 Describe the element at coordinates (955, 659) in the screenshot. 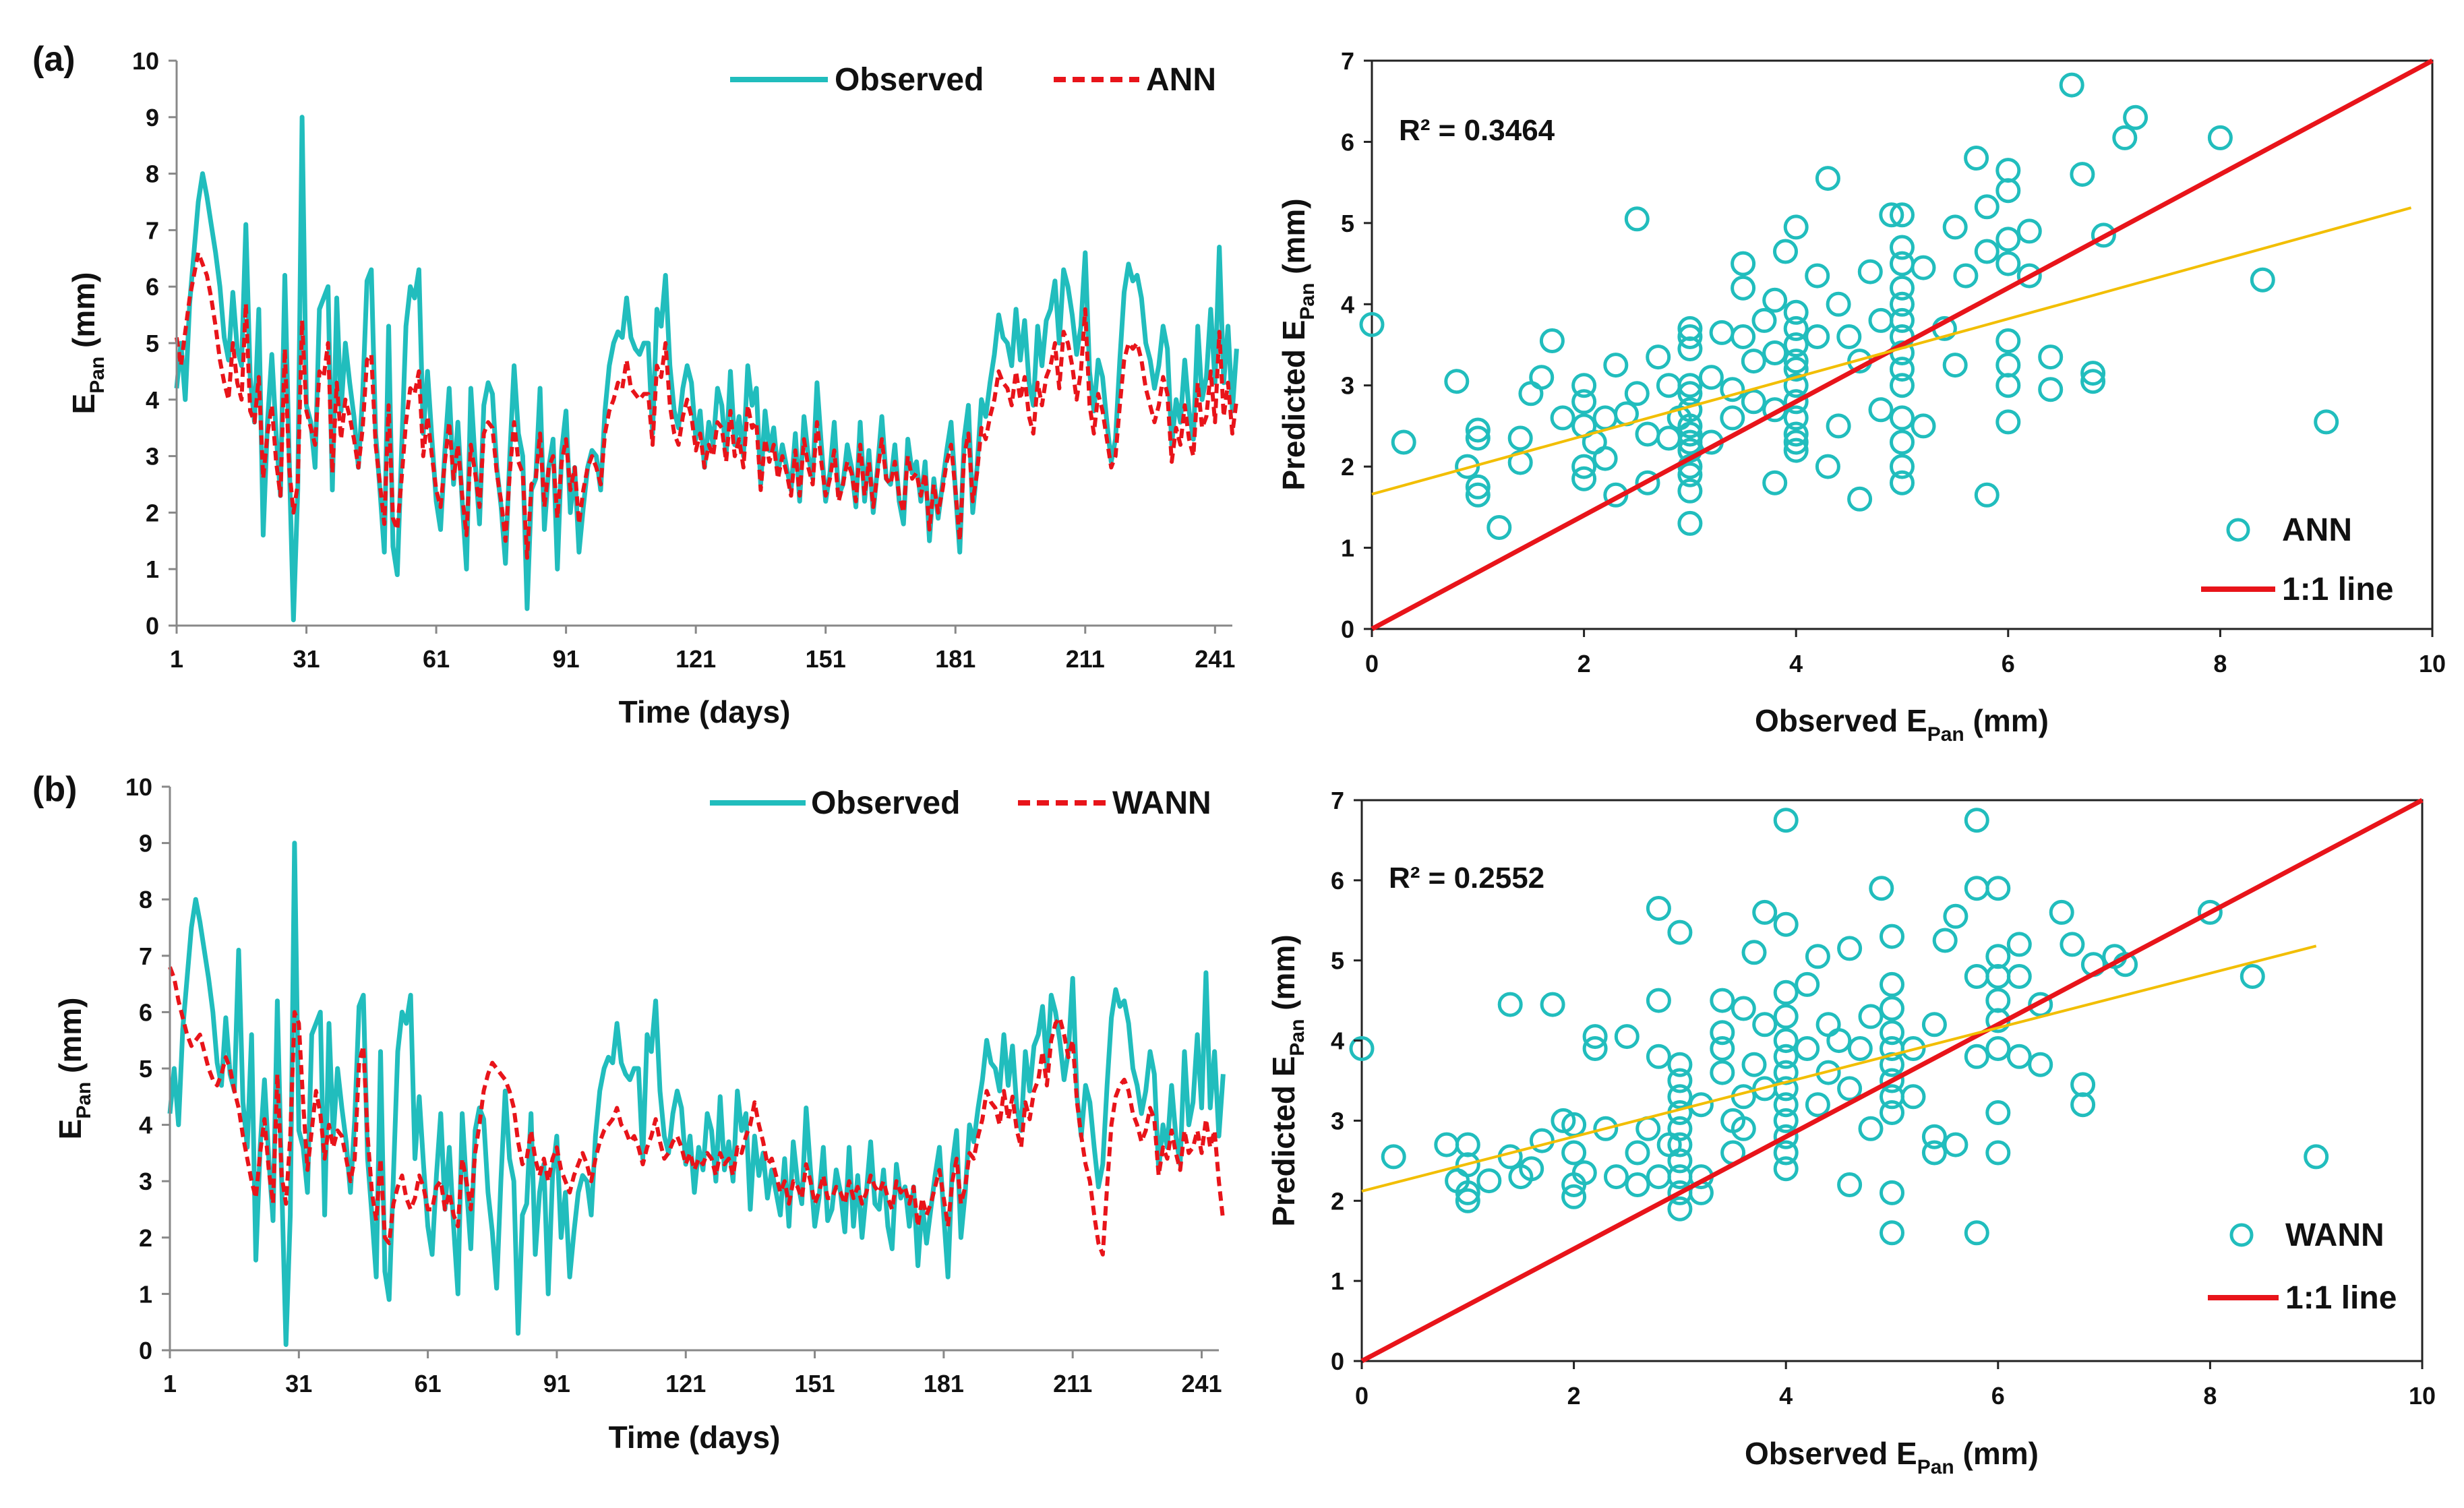

I see `x-tick-label: 181` at that location.